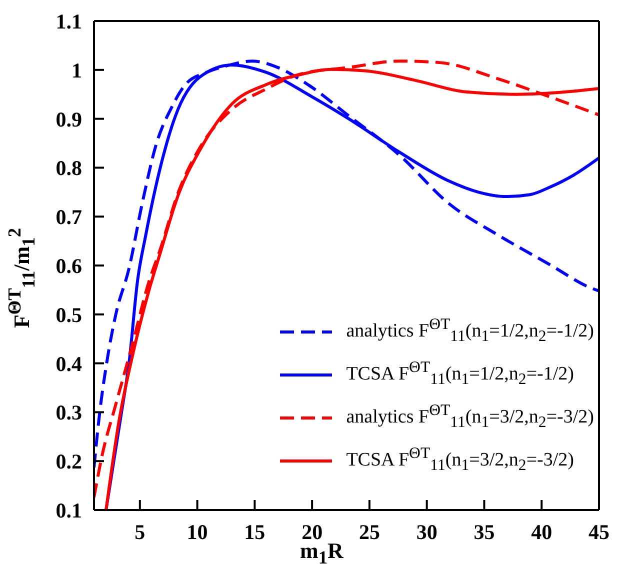  What do you see at coordinates (69, 364) in the screenshot?
I see `y-tick-label: 0.4` at bounding box center [69, 364].